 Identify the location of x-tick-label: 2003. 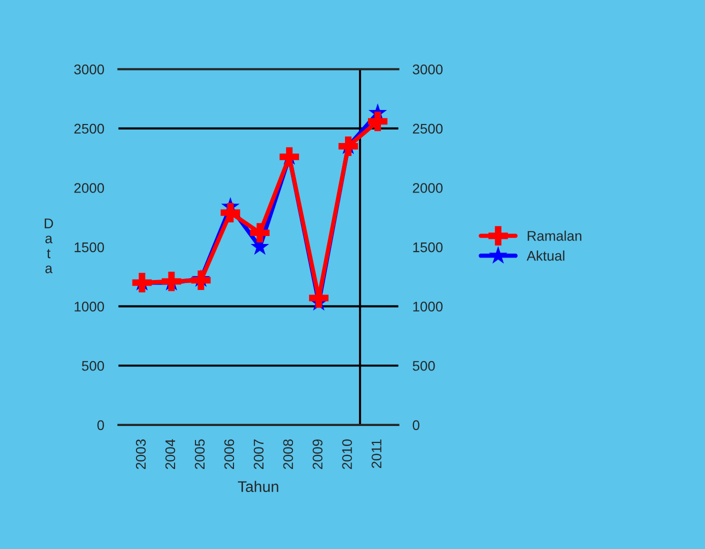
(141, 454).